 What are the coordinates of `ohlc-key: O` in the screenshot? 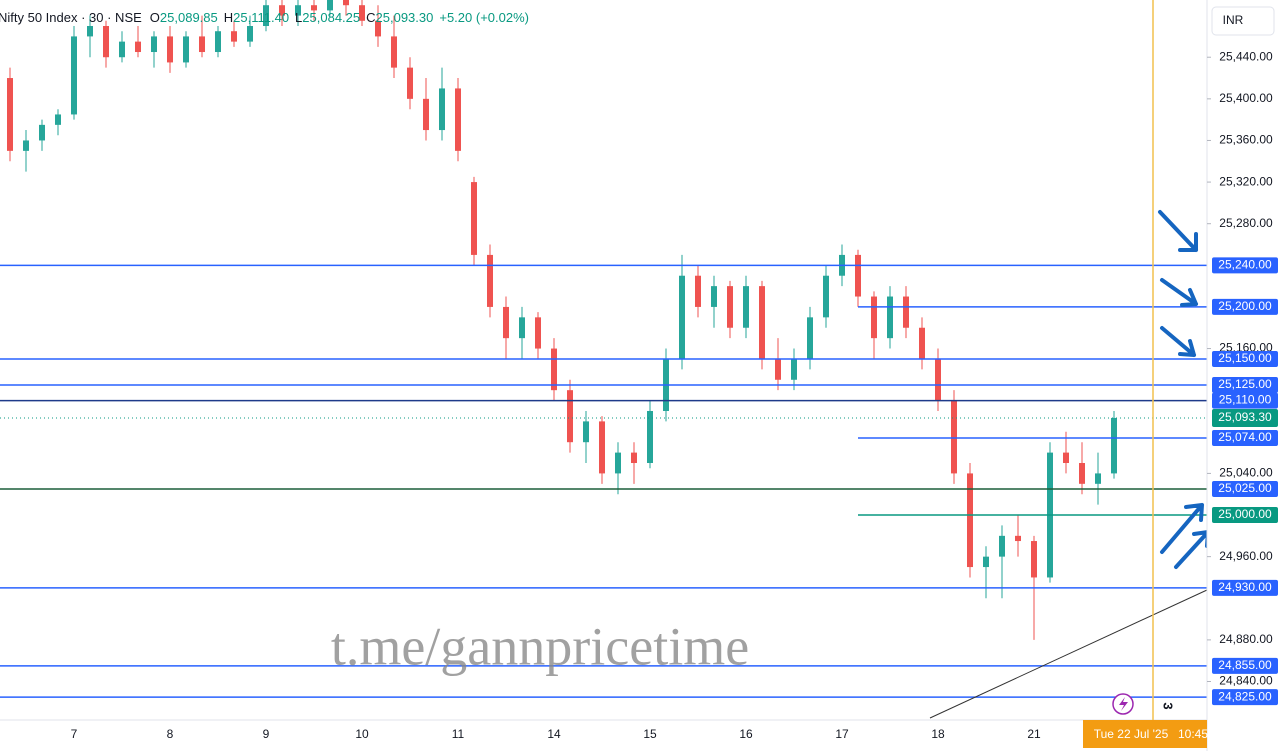 It's located at (155, 17).